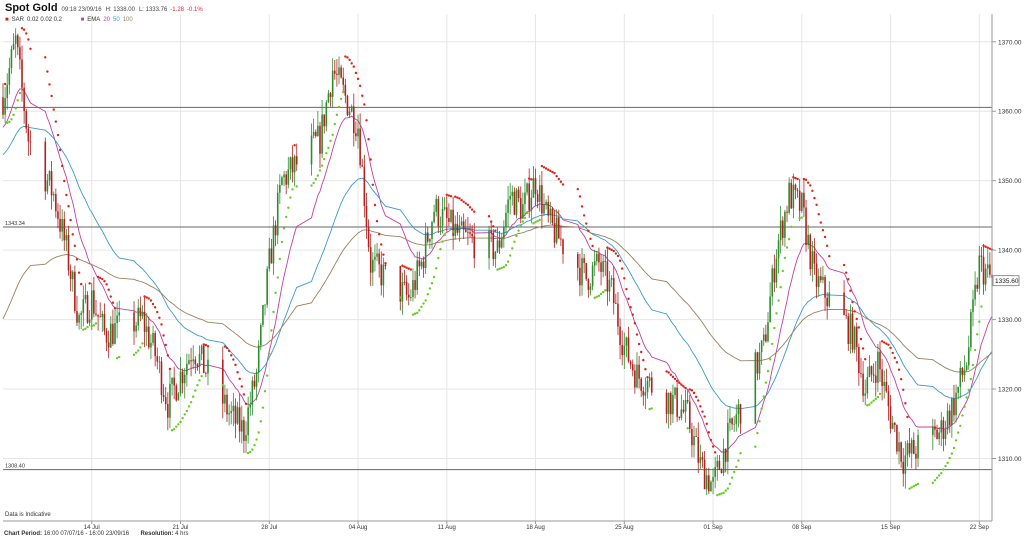  I want to click on ema-label: EMA, so click(94, 20).